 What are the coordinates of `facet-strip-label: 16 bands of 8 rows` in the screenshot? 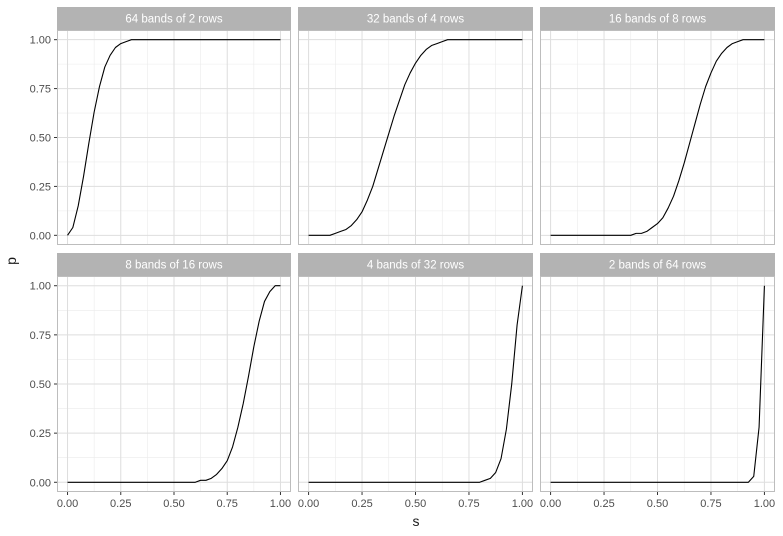 It's located at (657, 20).